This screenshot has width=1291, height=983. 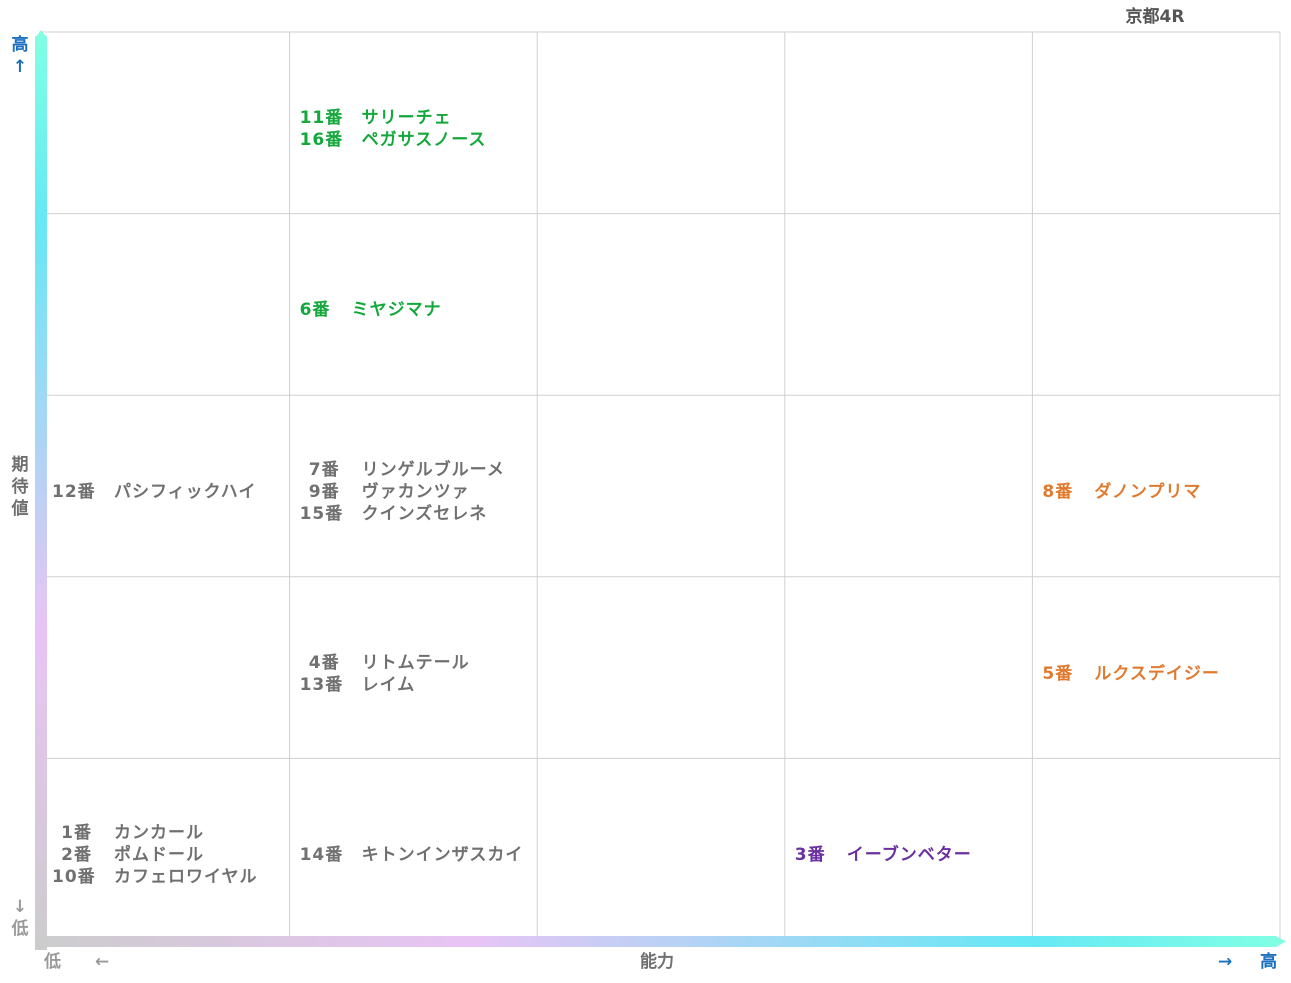 What do you see at coordinates (1155, 17) in the screenshot?
I see `race-title: 京都4R` at bounding box center [1155, 17].